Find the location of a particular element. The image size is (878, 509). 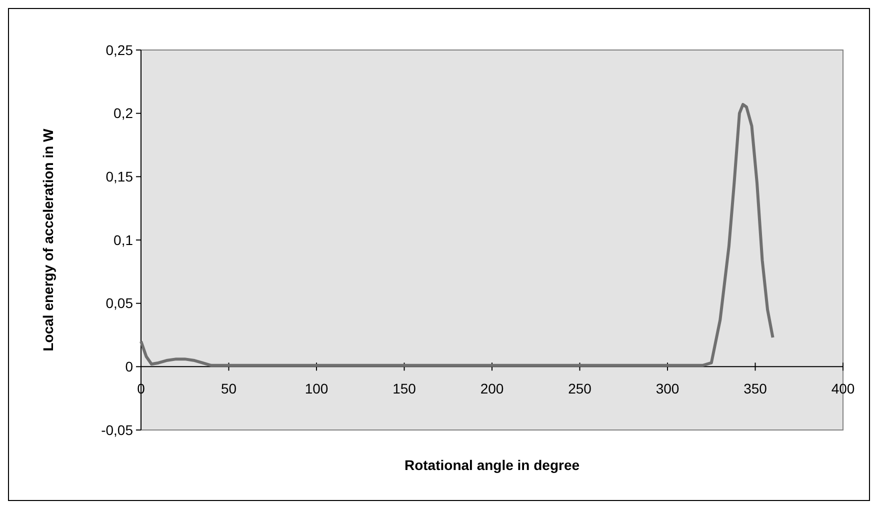

x-tick-label: 300 is located at coordinates (668, 388).